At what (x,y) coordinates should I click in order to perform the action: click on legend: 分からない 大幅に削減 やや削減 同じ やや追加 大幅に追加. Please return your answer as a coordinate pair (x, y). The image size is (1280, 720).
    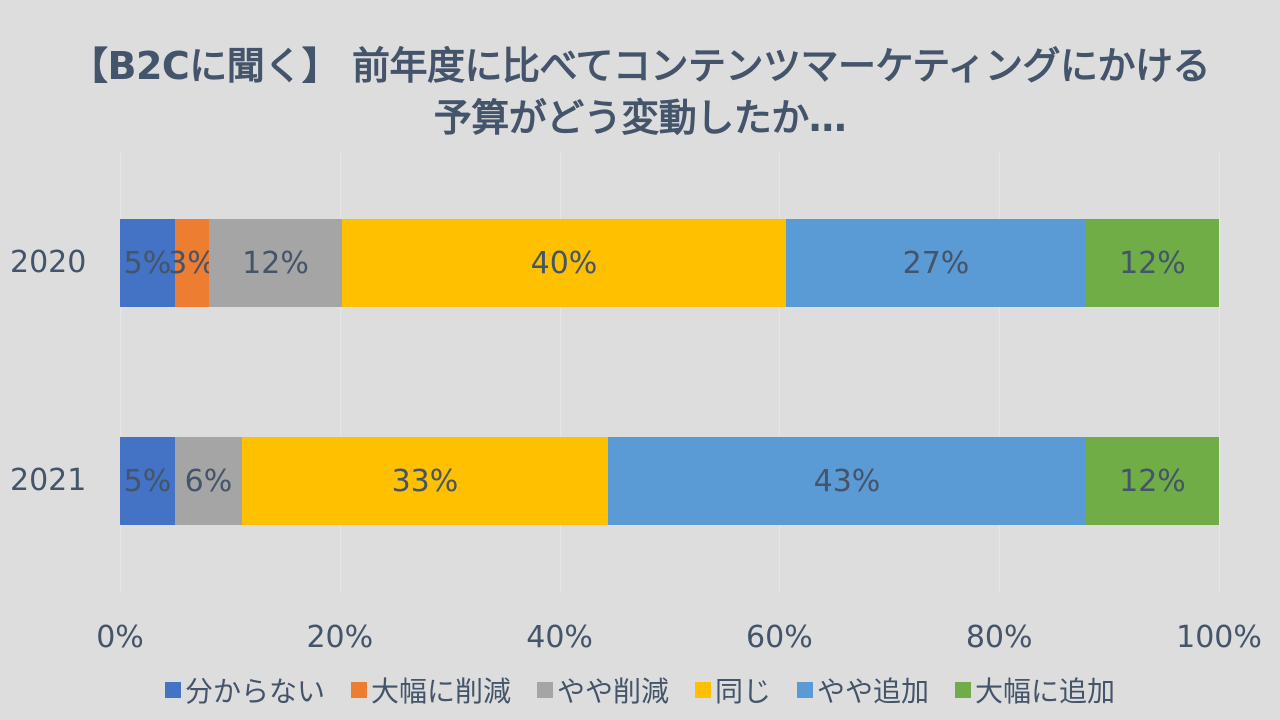
    Looking at the image, I should click on (640, 690).